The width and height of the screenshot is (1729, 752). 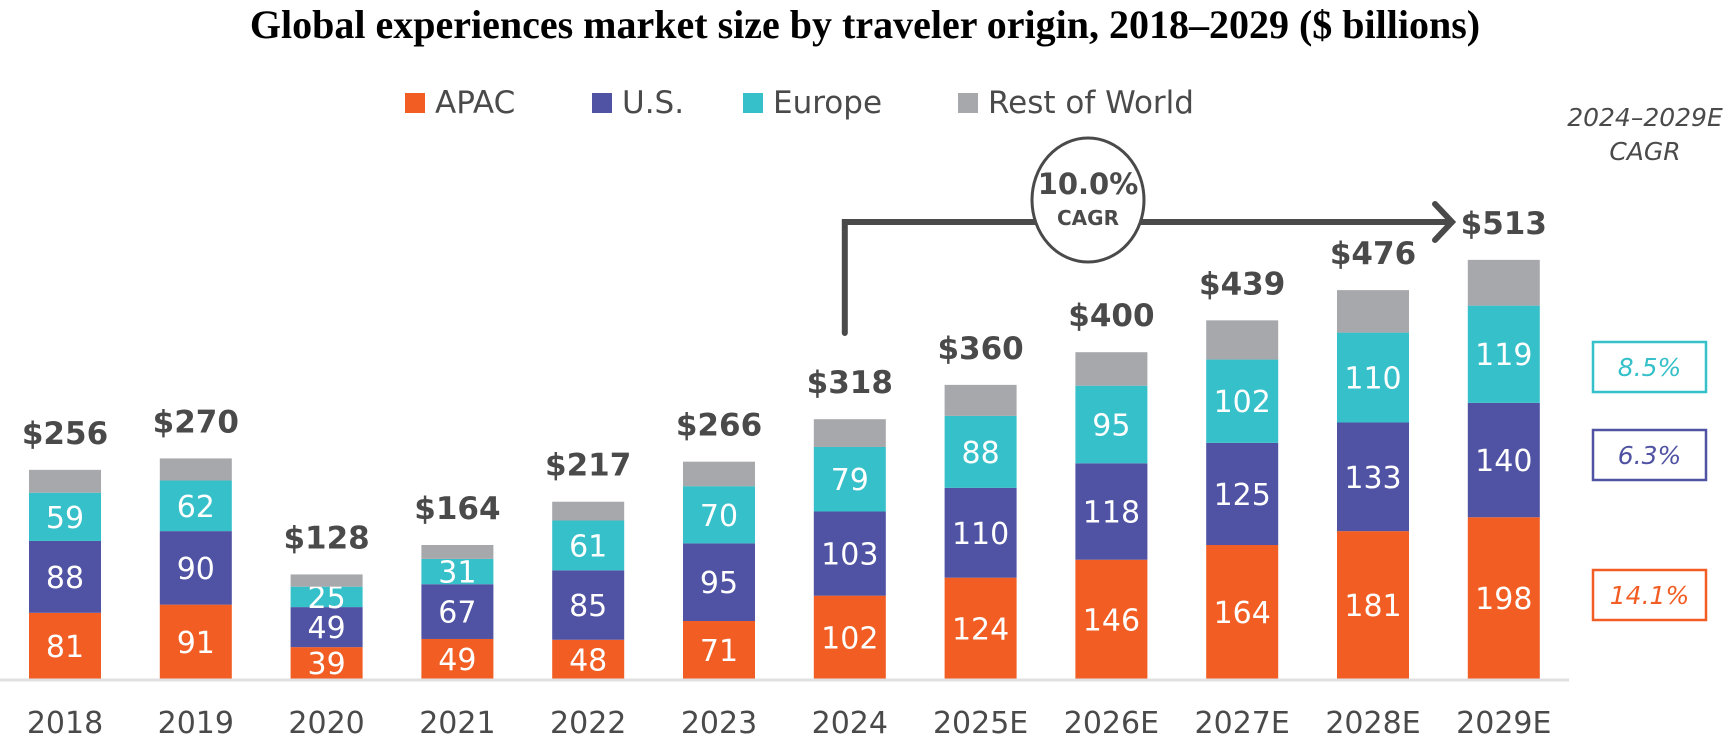 What do you see at coordinates (327, 628) in the screenshot?
I see `segment-label-u-s: 49` at bounding box center [327, 628].